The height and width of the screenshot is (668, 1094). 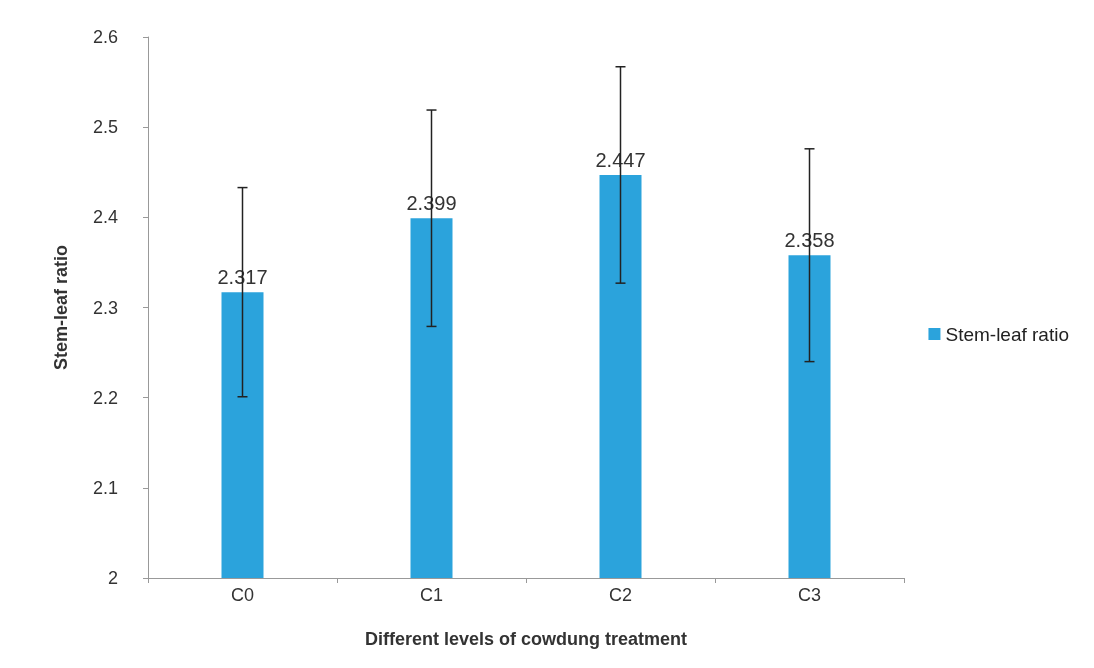 I want to click on x-tick-label: C3, so click(x=809, y=595).